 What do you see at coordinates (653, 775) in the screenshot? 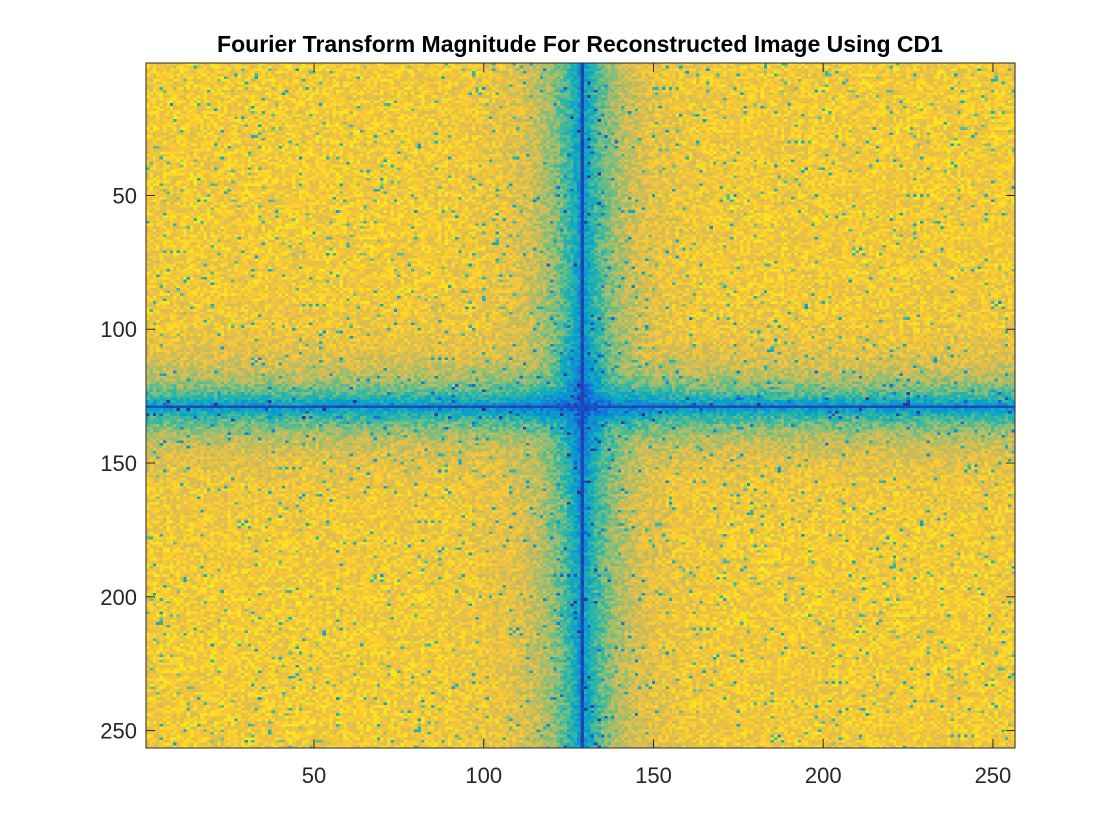
I see `x-tick-label: 150` at bounding box center [653, 775].